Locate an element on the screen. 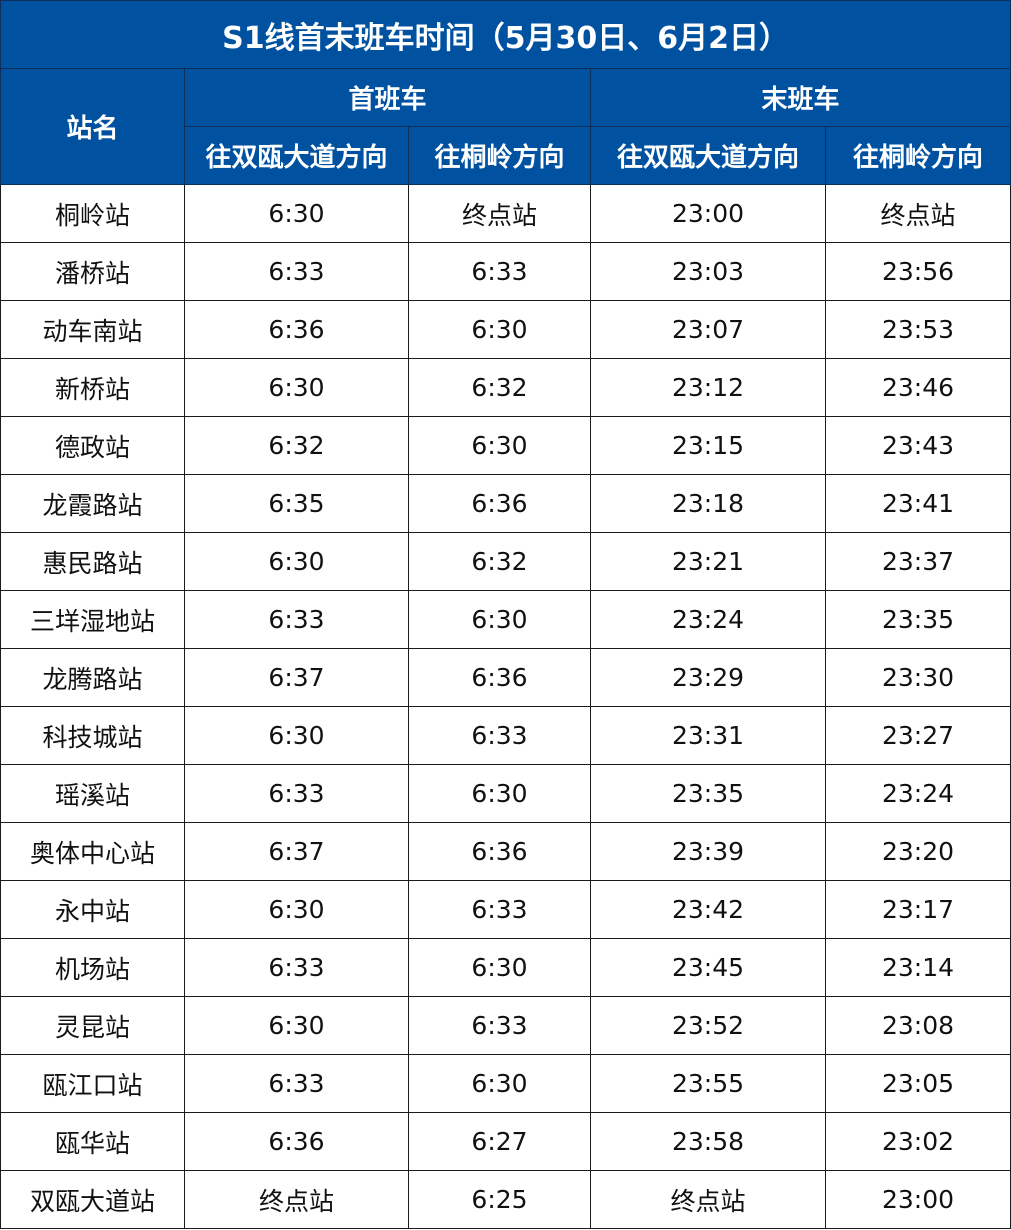 The height and width of the screenshot is (1230, 1011). table-row: 瑶溪站 6:33 6:30 23:35 23:24 is located at coordinates (505, 793).